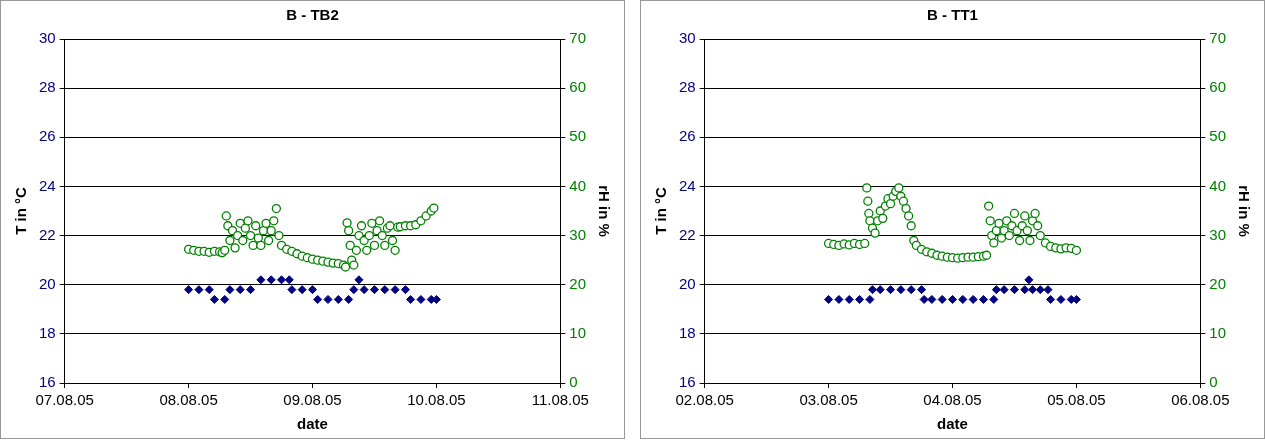  I want to click on x-tick-label: 07.08.05, so click(64, 400).